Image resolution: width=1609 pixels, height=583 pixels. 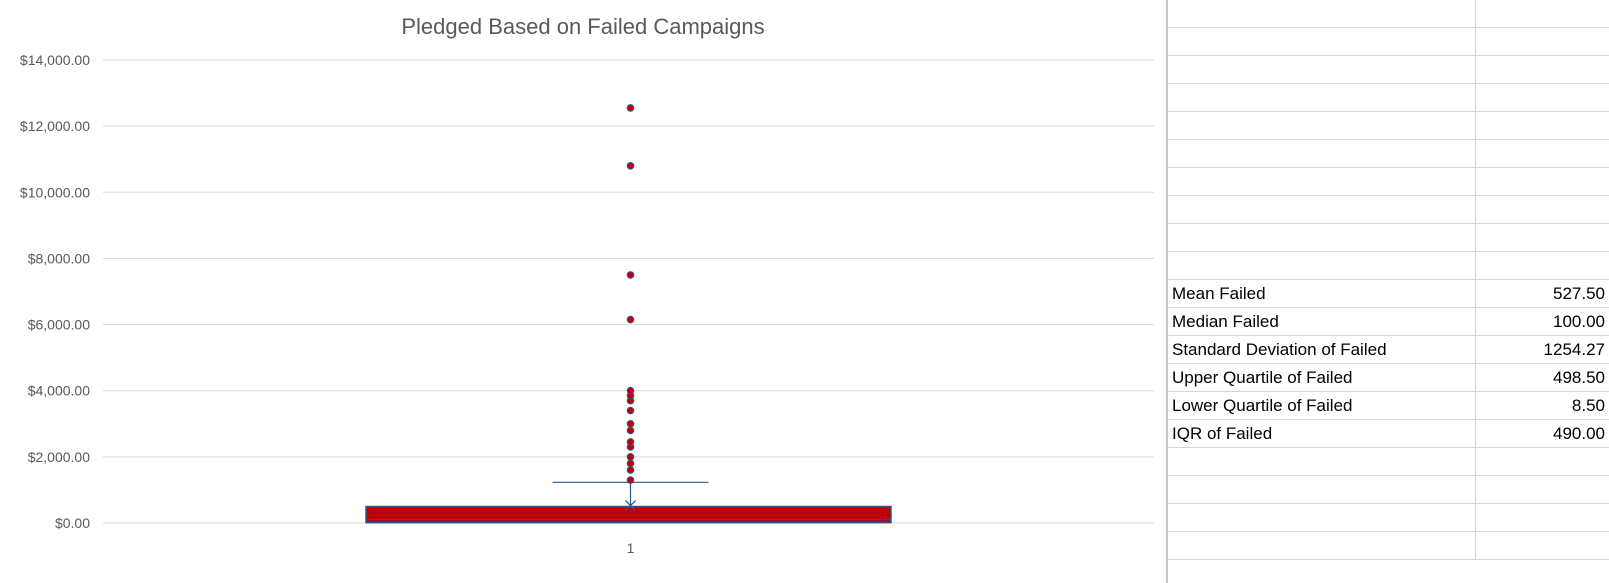 I want to click on sheet-row: Lower Quartile of Failed 8.50, so click(x=1388, y=405).